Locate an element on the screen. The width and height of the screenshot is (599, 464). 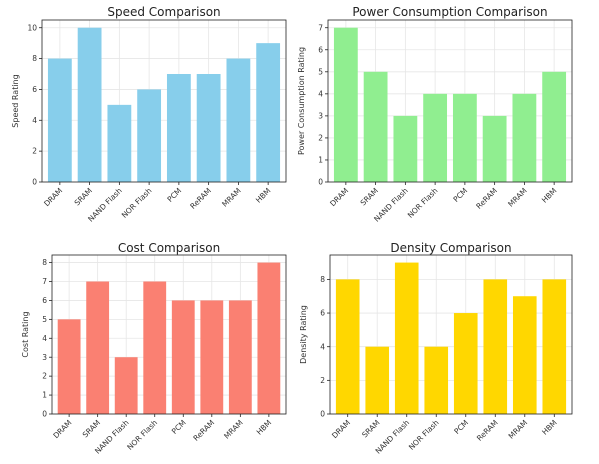
y-axis-label: Speed Rating is located at coordinates (15, 100).